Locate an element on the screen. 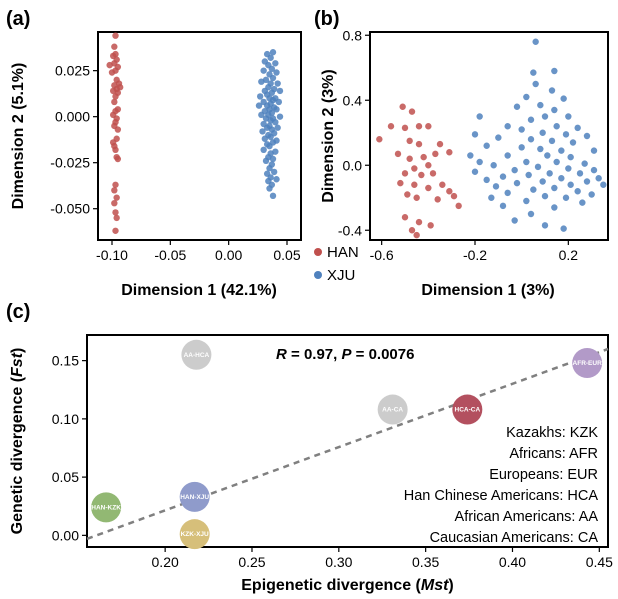 The image size is (618, 599). correlation-stat-part: = 0.97, is located at coordinates (314, 354).